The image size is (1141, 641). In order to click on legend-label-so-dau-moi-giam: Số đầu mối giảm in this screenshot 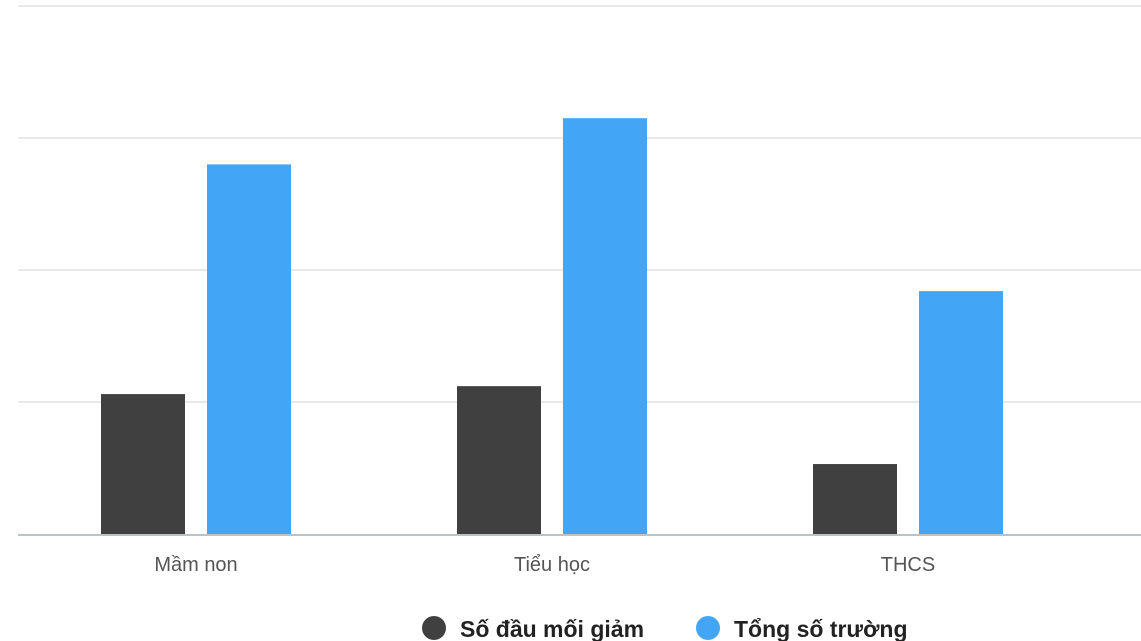, I will do `click(552, 628)`.